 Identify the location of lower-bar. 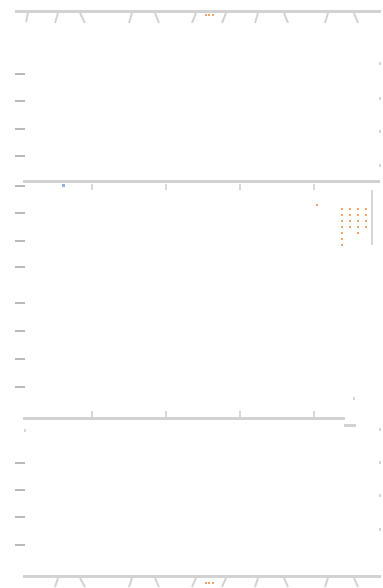
(189, 414).